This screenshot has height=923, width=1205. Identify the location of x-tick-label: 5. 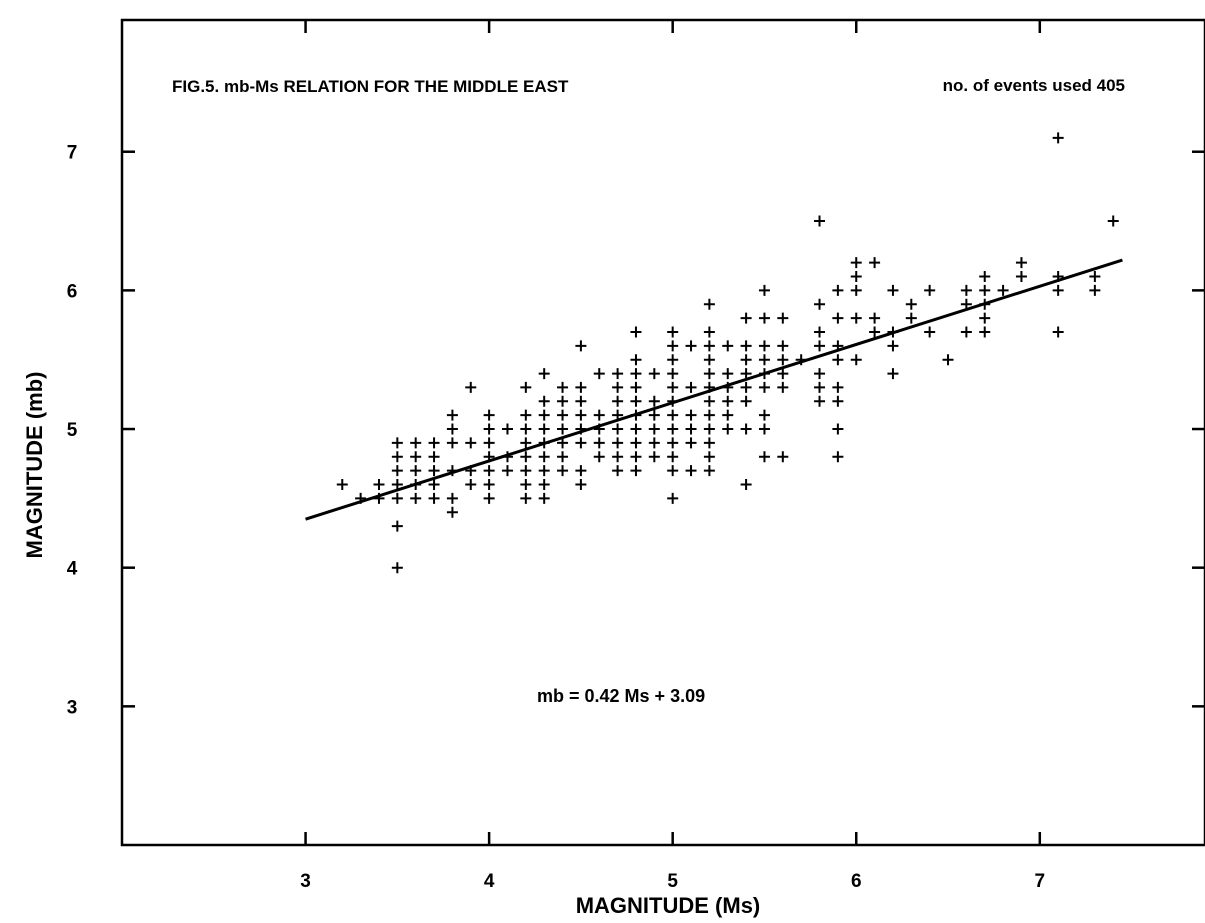
(672, 881).